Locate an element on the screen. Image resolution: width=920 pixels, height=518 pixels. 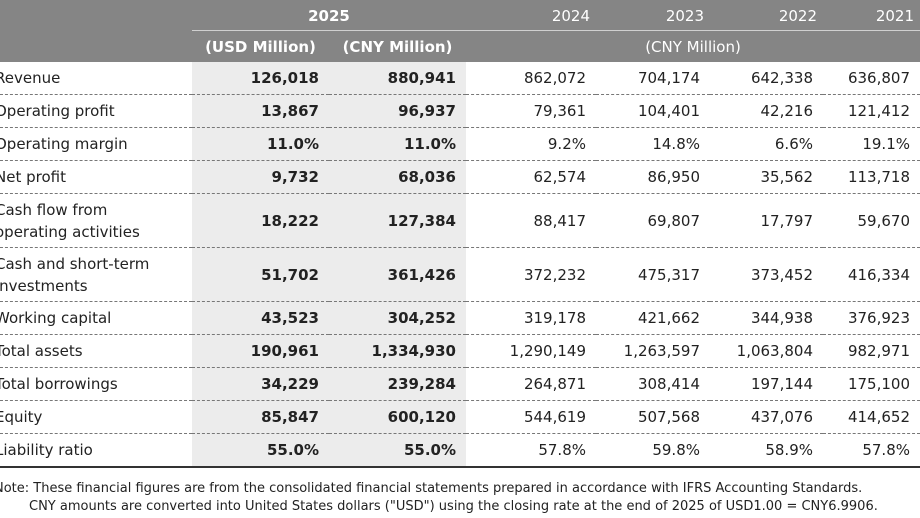
row-label: Cash flow from operating activities is located at coordinates (96, 220).